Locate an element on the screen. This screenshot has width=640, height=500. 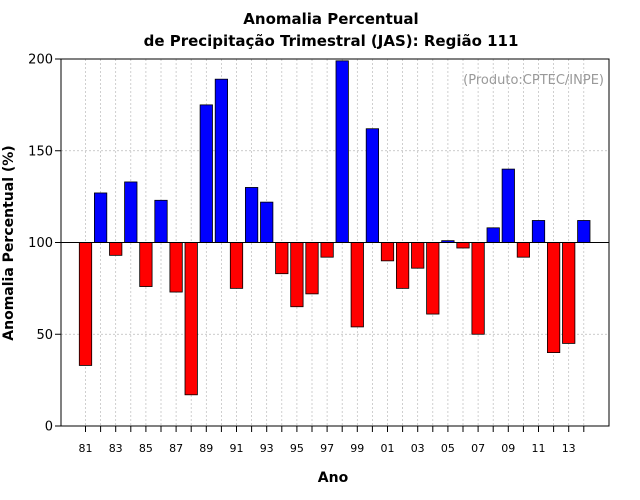
x-tick-label: 99 is located at coordinates (357, 448).